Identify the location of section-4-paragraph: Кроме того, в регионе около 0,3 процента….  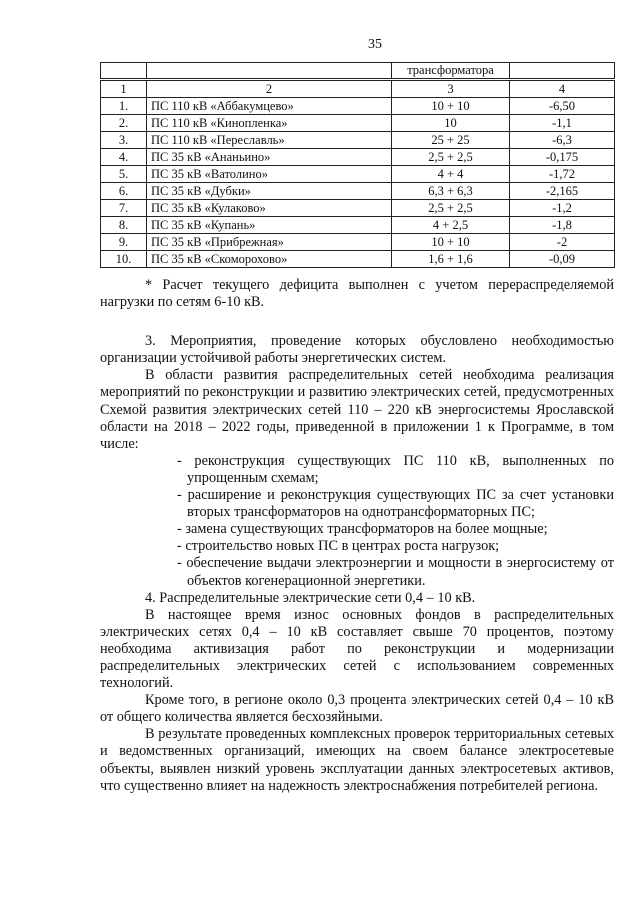
(357, 709).